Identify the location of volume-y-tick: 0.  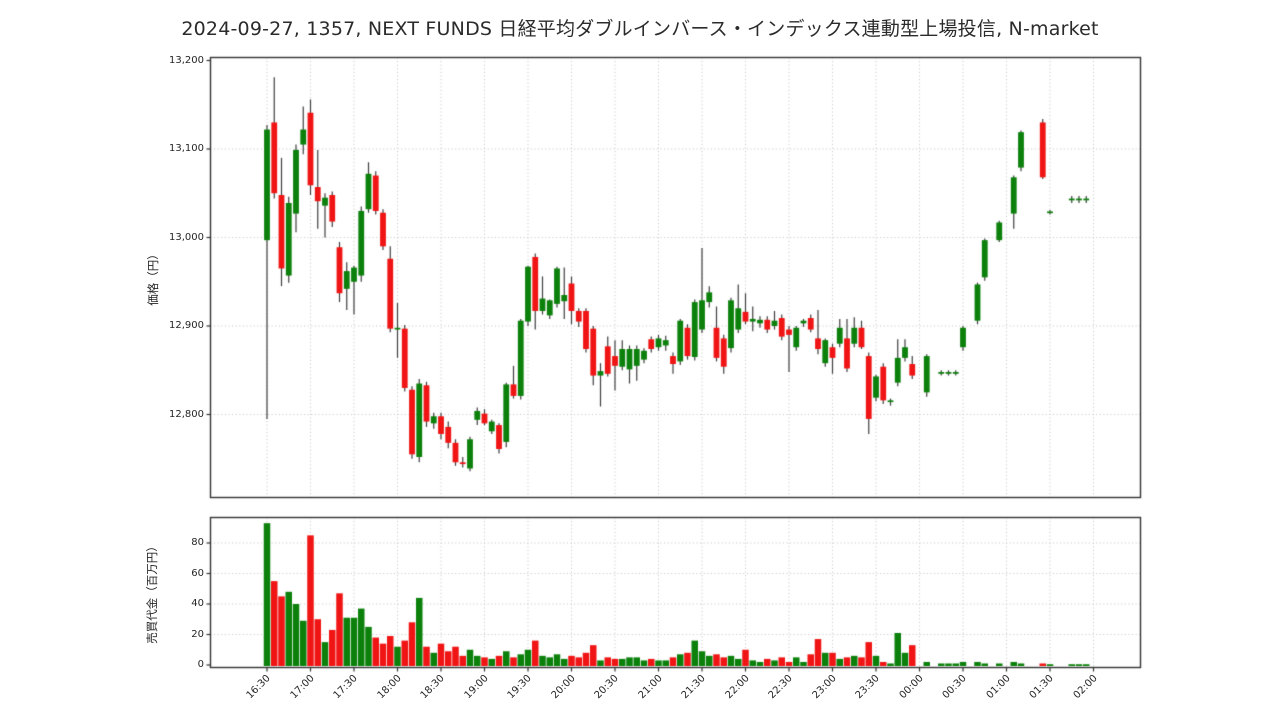
(200, 664).